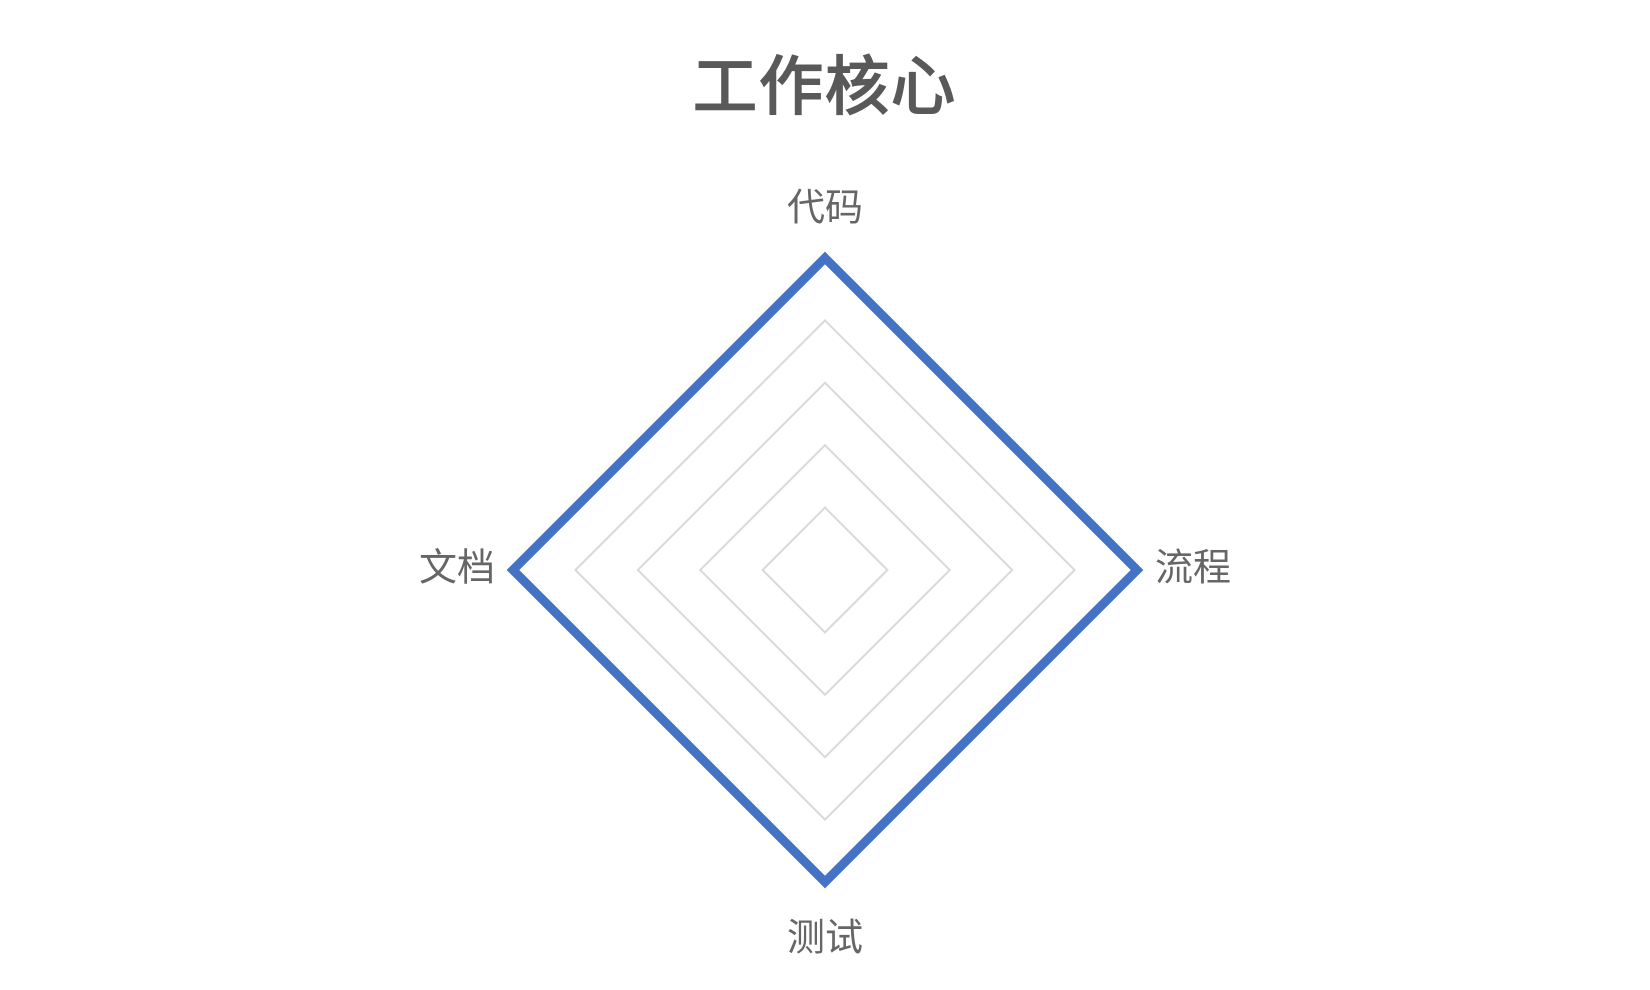 This screenshot has height=990, width=1650. I want to click on axis-label-3: 测试, so click(825, 938).